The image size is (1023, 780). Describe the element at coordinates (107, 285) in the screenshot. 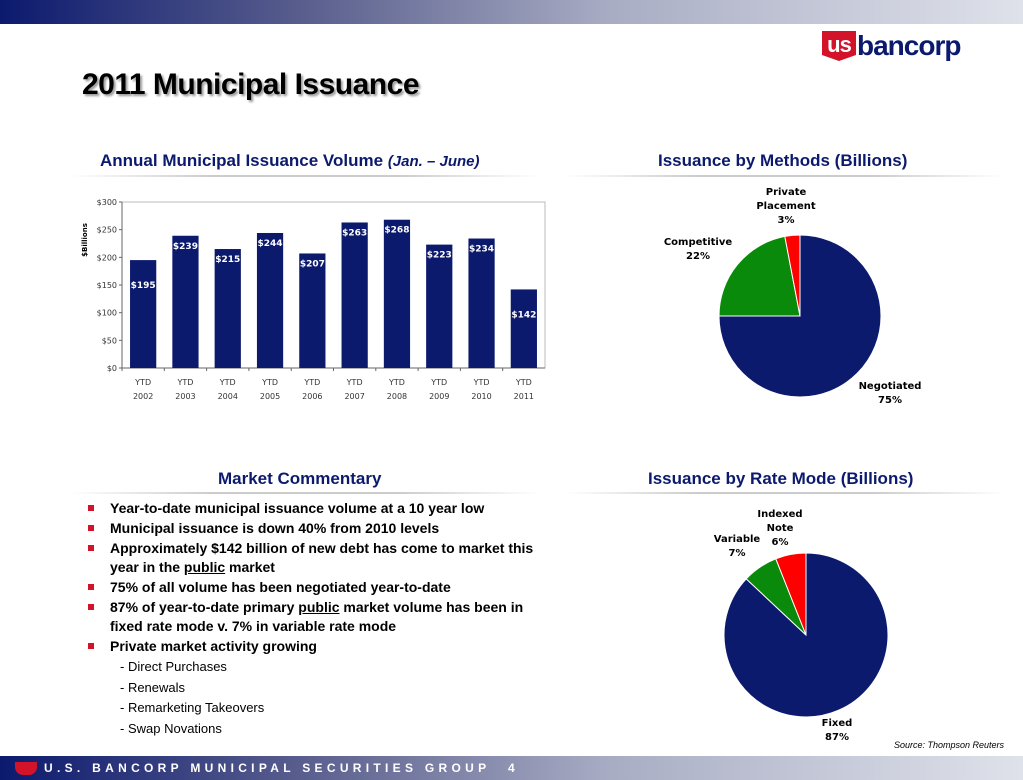

I see `y-tick-label: $150` at that location.